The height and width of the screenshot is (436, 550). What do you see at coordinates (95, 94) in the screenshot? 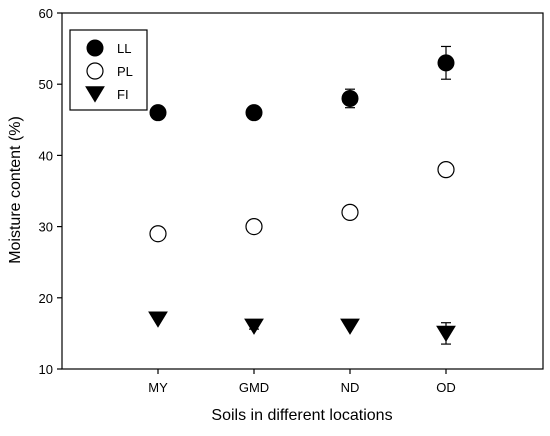
I see `legend-marker-fi` at bounding box center [95, 94].